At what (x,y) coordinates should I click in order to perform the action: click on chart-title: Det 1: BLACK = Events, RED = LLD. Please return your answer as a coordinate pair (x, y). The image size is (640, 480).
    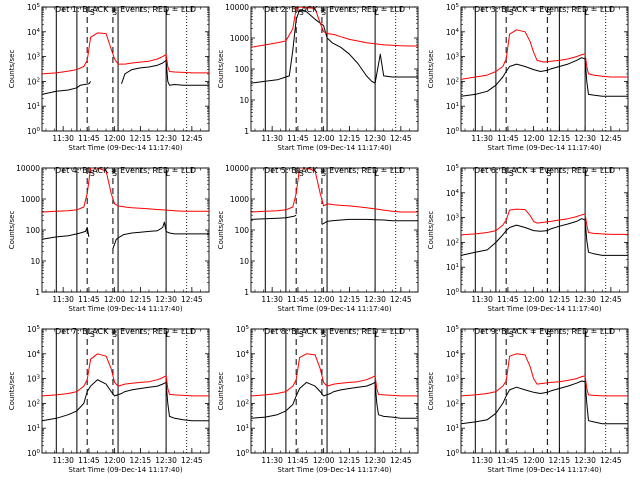
    Looking at the image, I should click on (125, 9).